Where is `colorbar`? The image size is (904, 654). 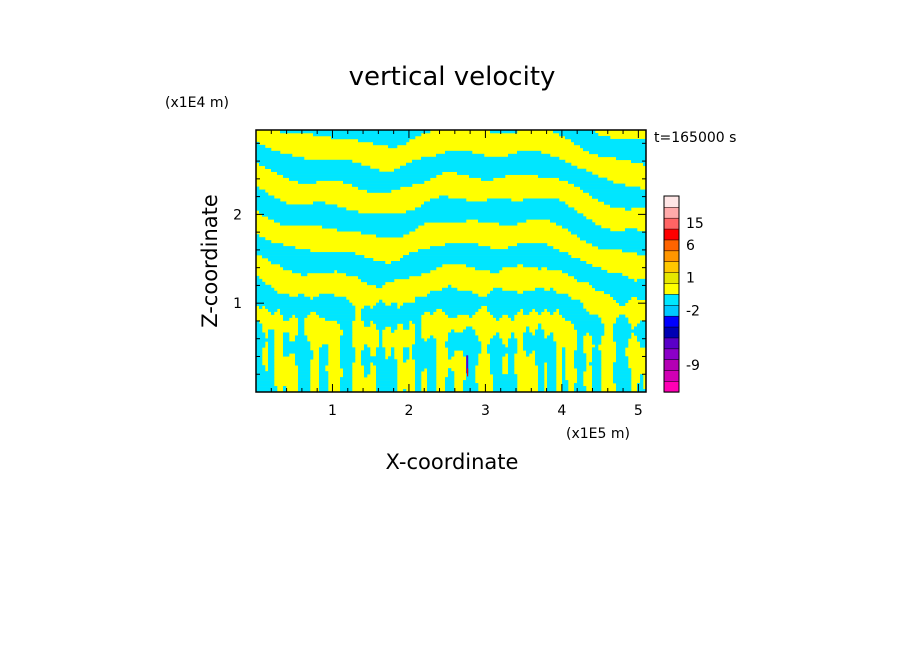
colorbar is located at coordinates (671, 294).